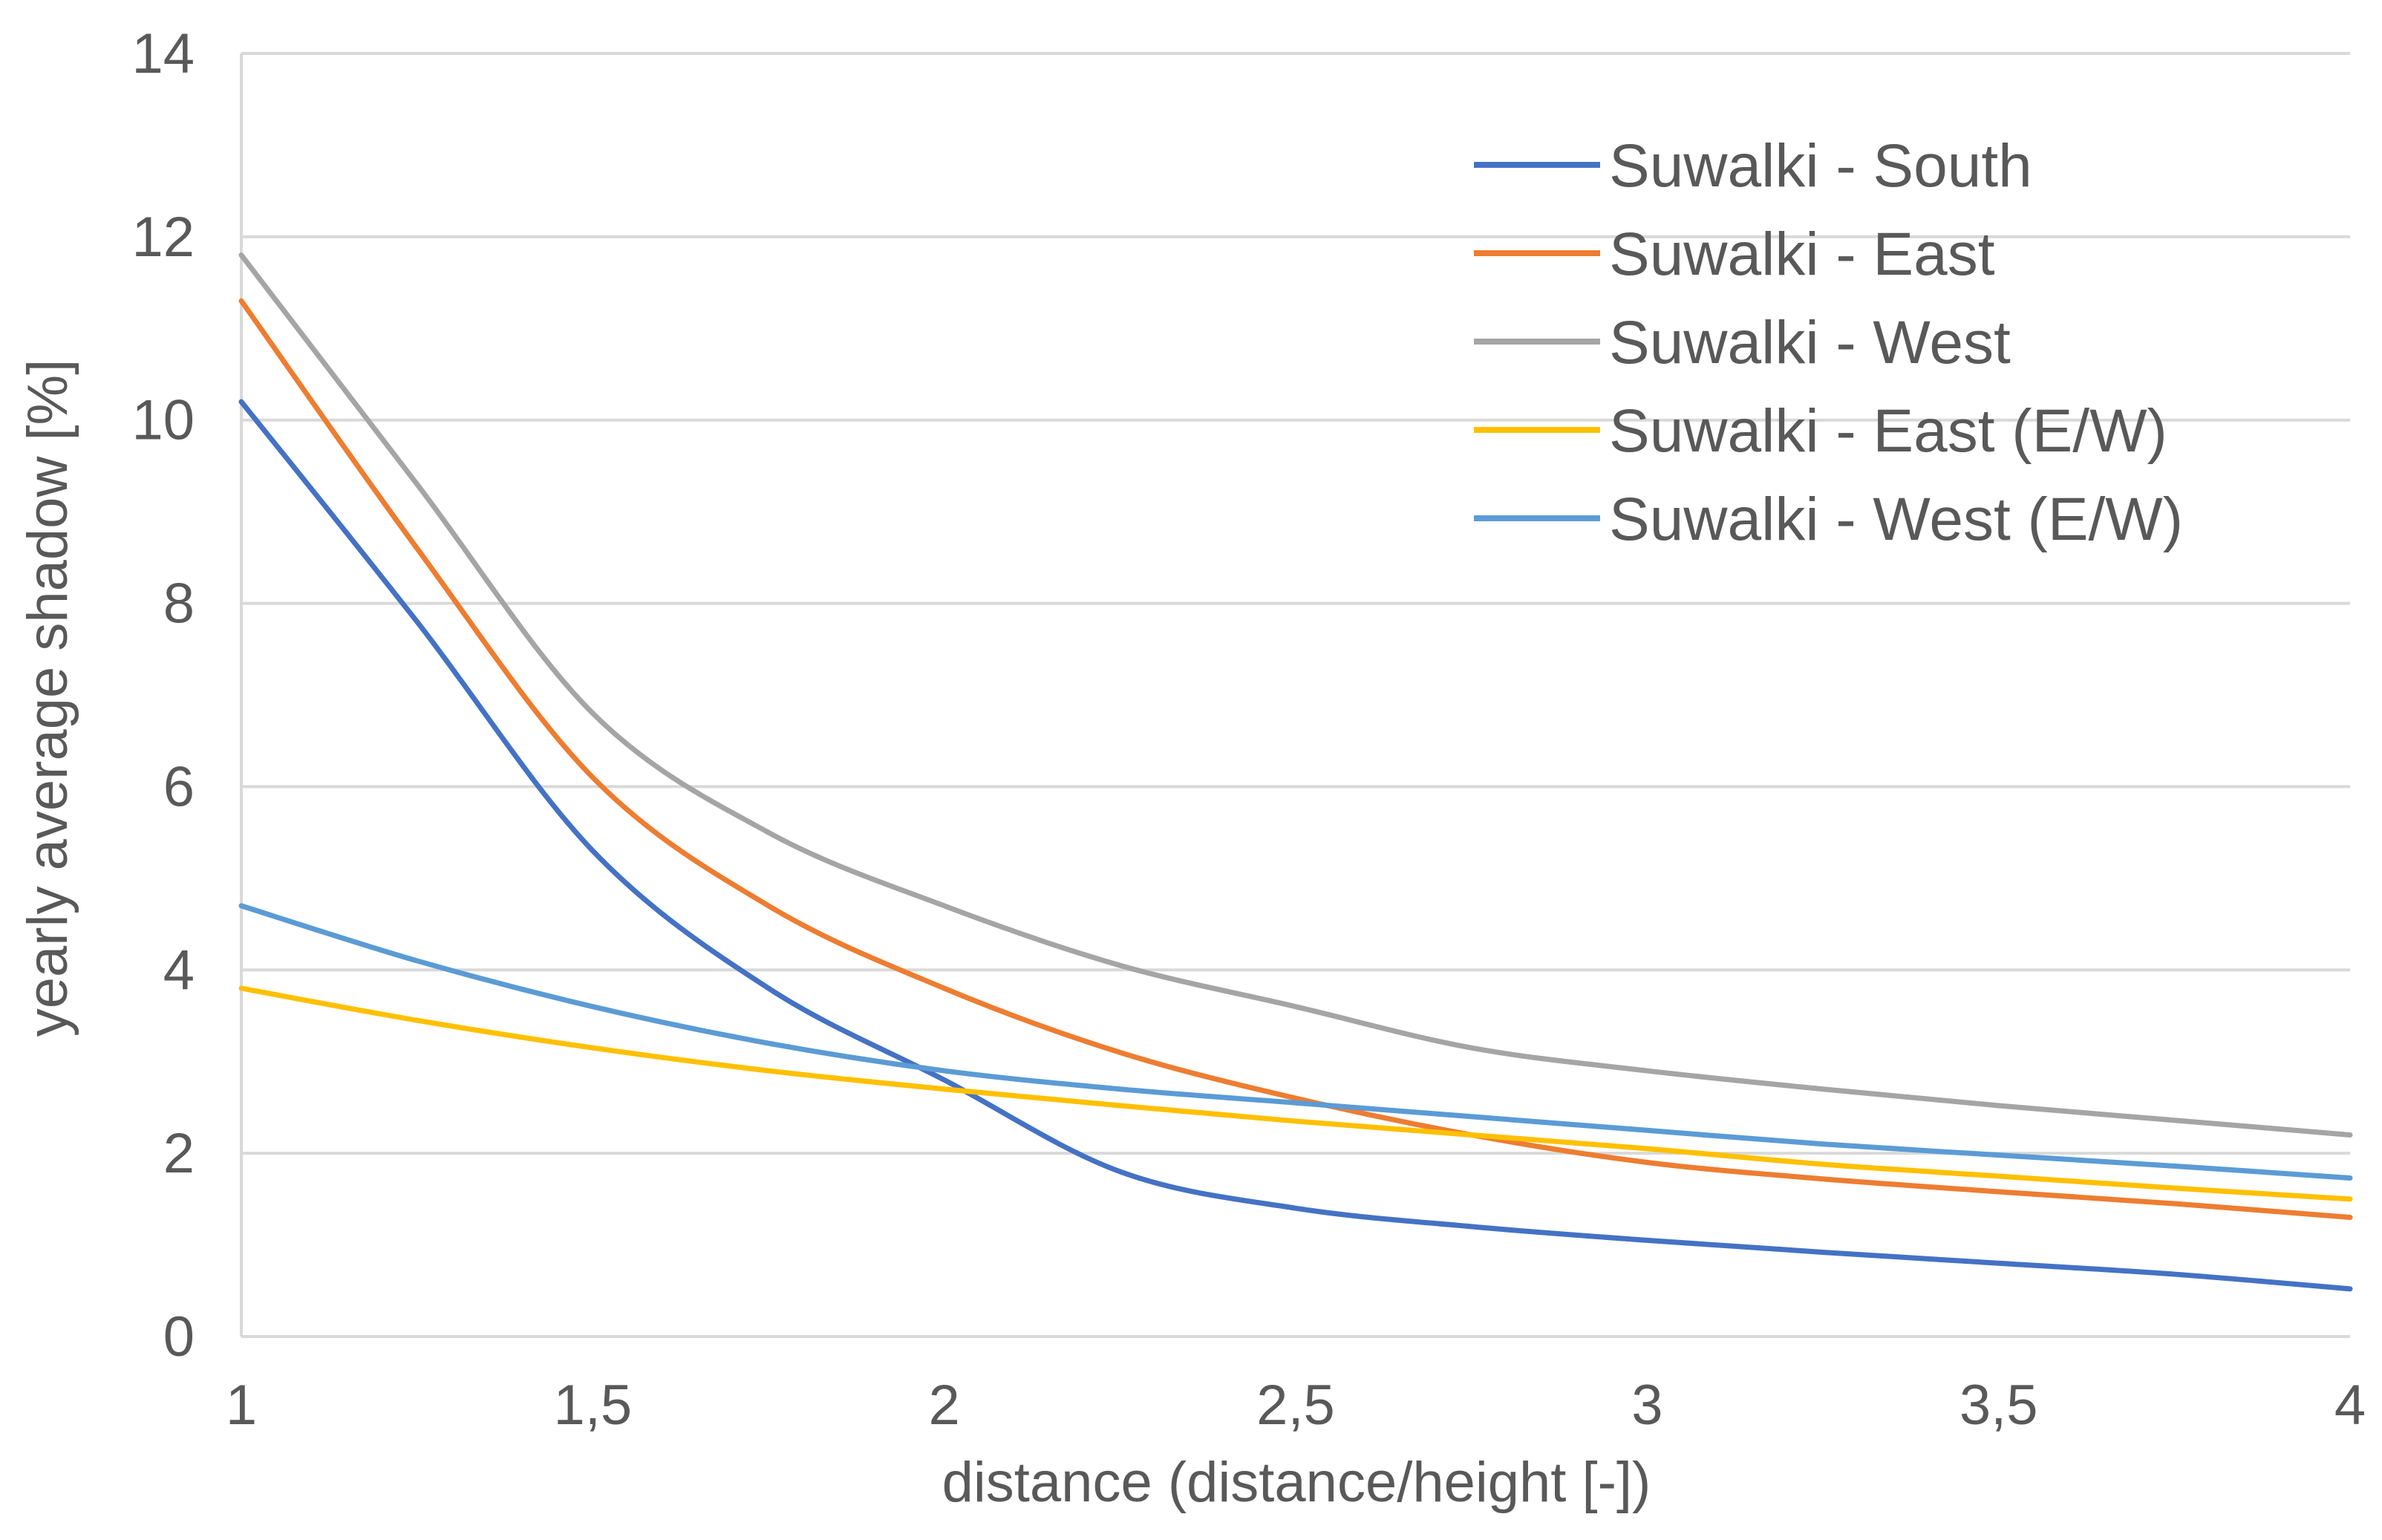 The width and height of the screenshot is (2382, 1540). Describe the element at coordinates (593, 1405) in the screenshot. I see `x-tick-label: 1,5` at that location.